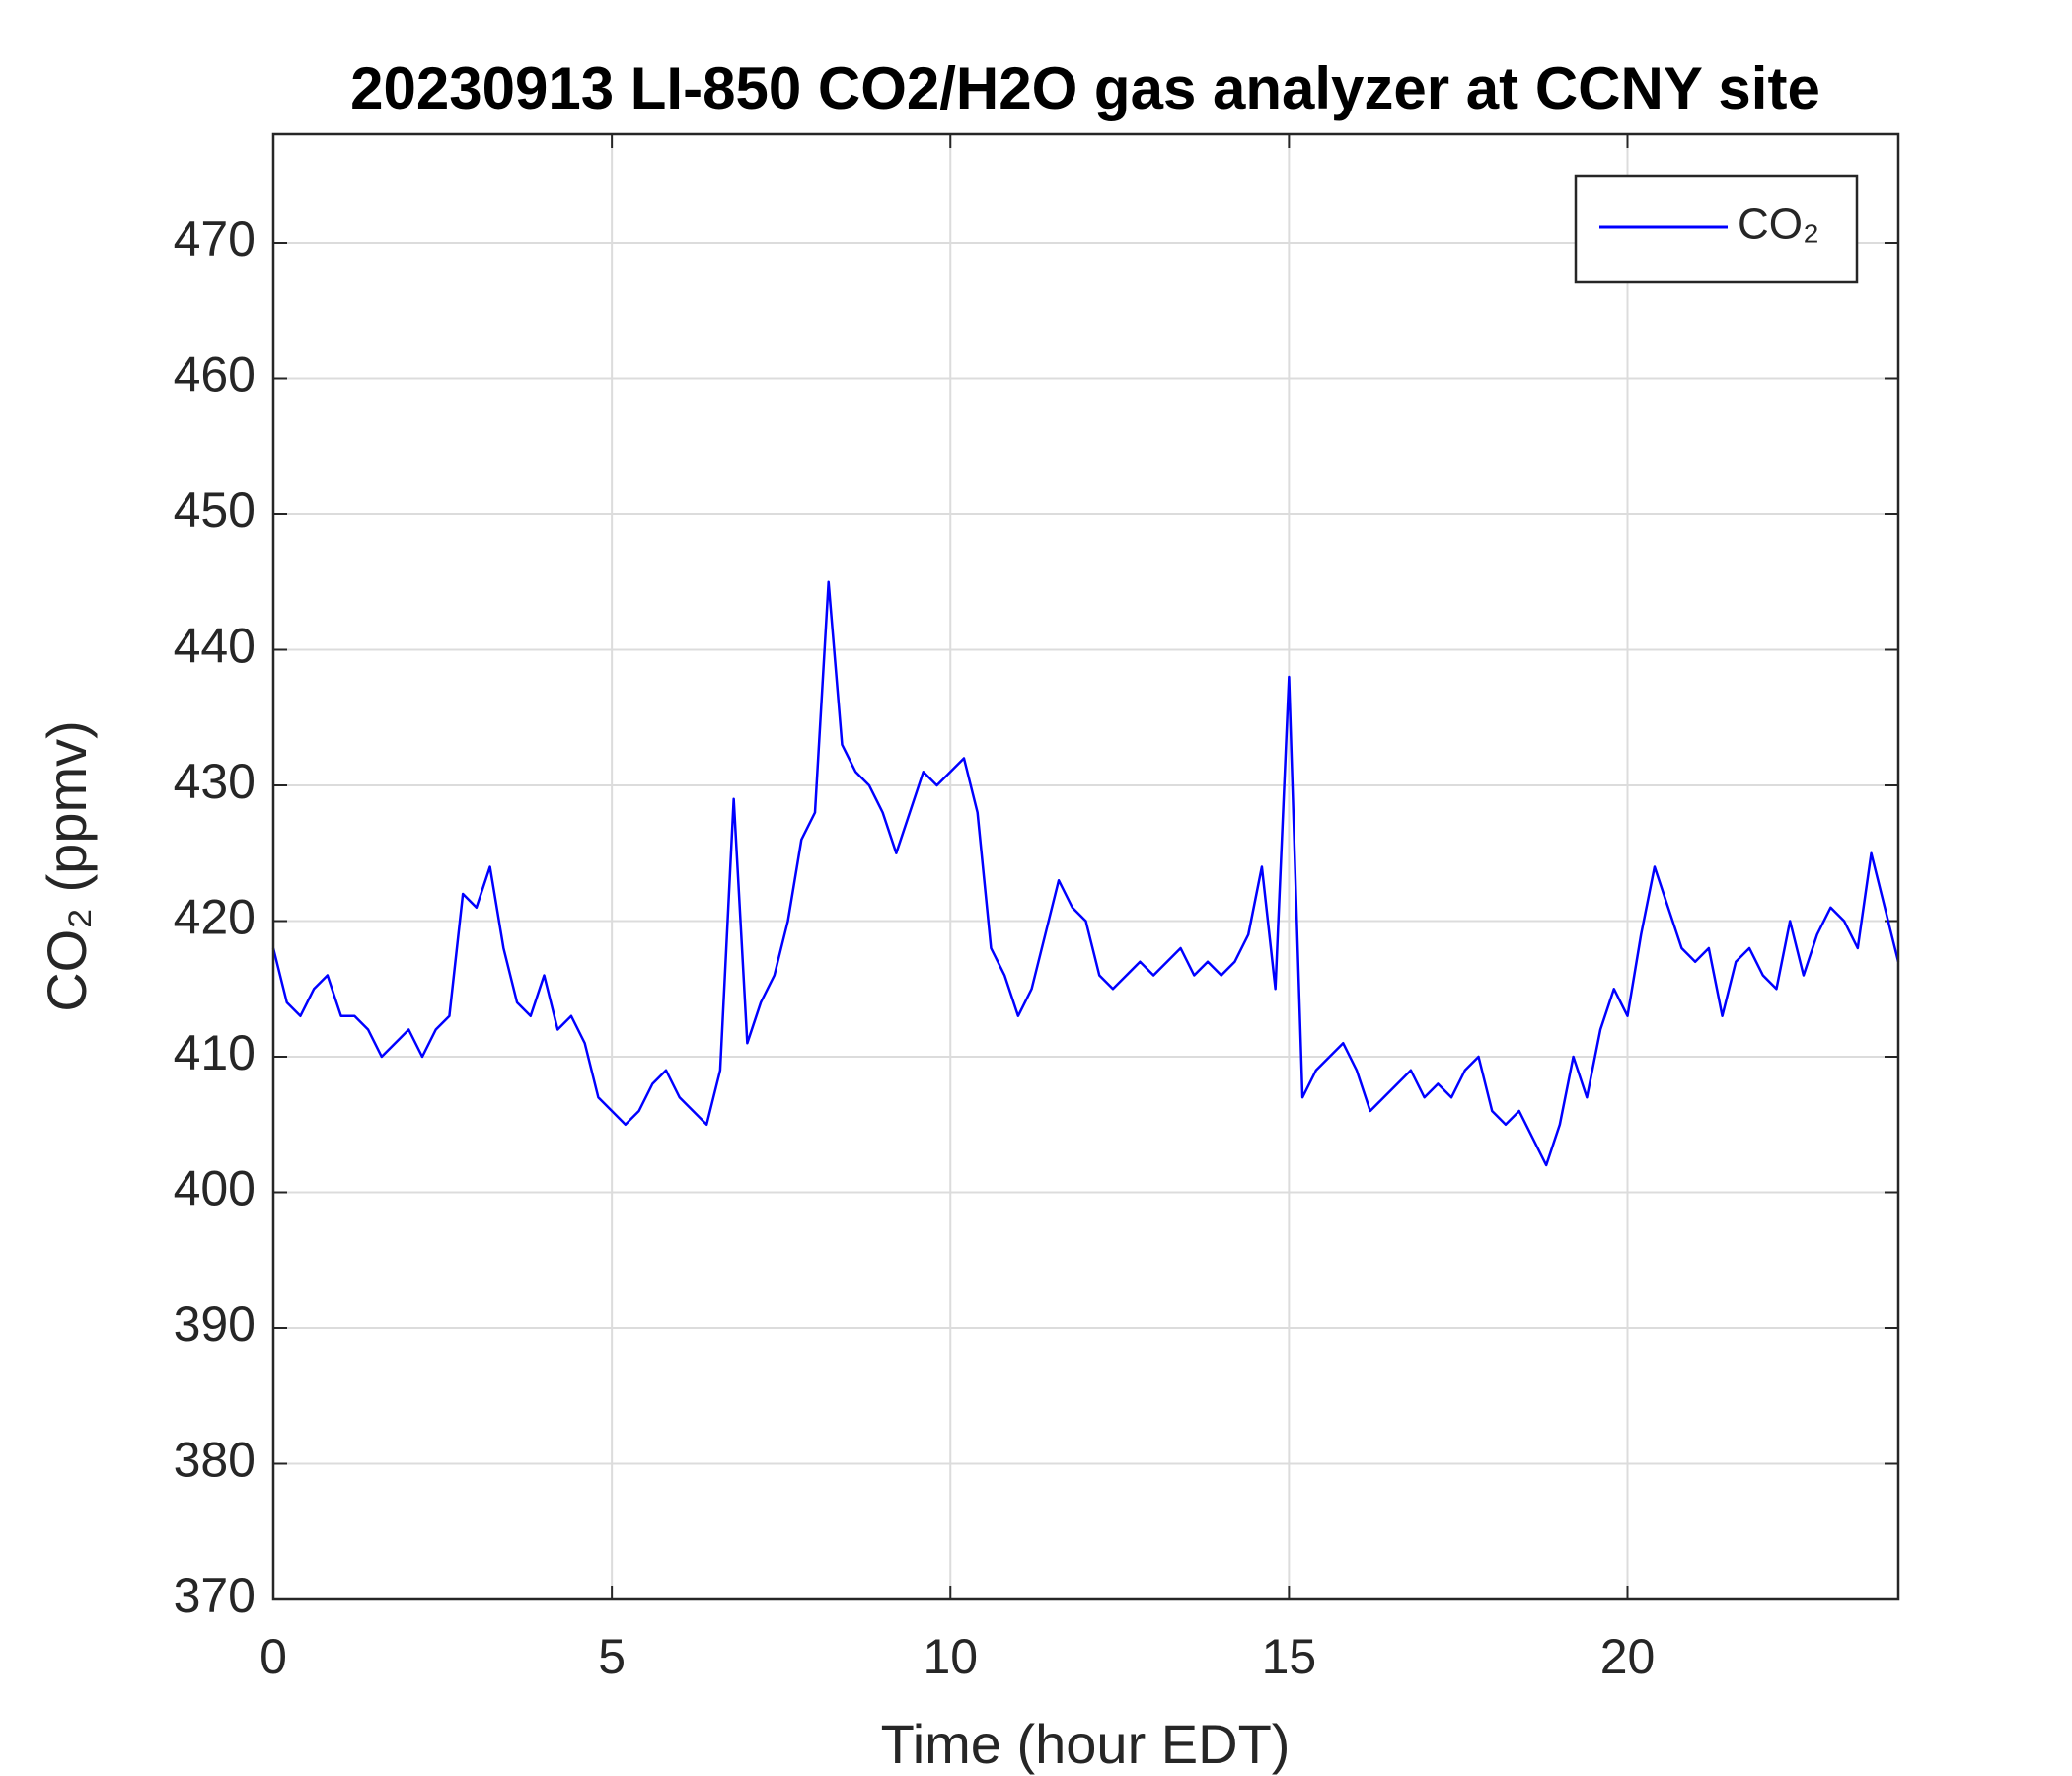 This screenshot has width=2072, height=1776. I want to click on y-tick-label: 400, so click(215, 1189).